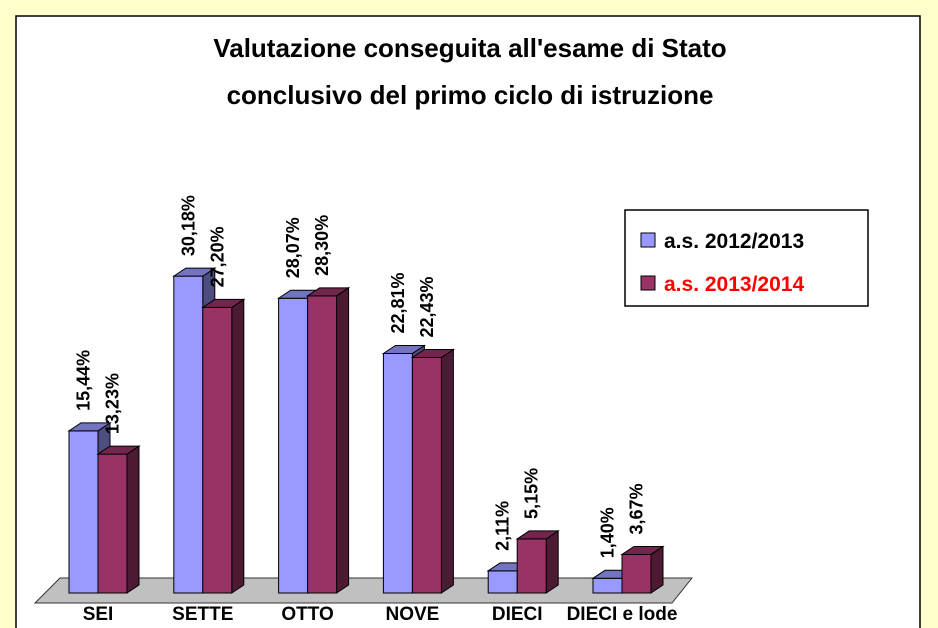 The image size is (938, 628). Describe the element at coordinates (427, 306) in the screenshot. I see `value-label: 22,43%` at that location.